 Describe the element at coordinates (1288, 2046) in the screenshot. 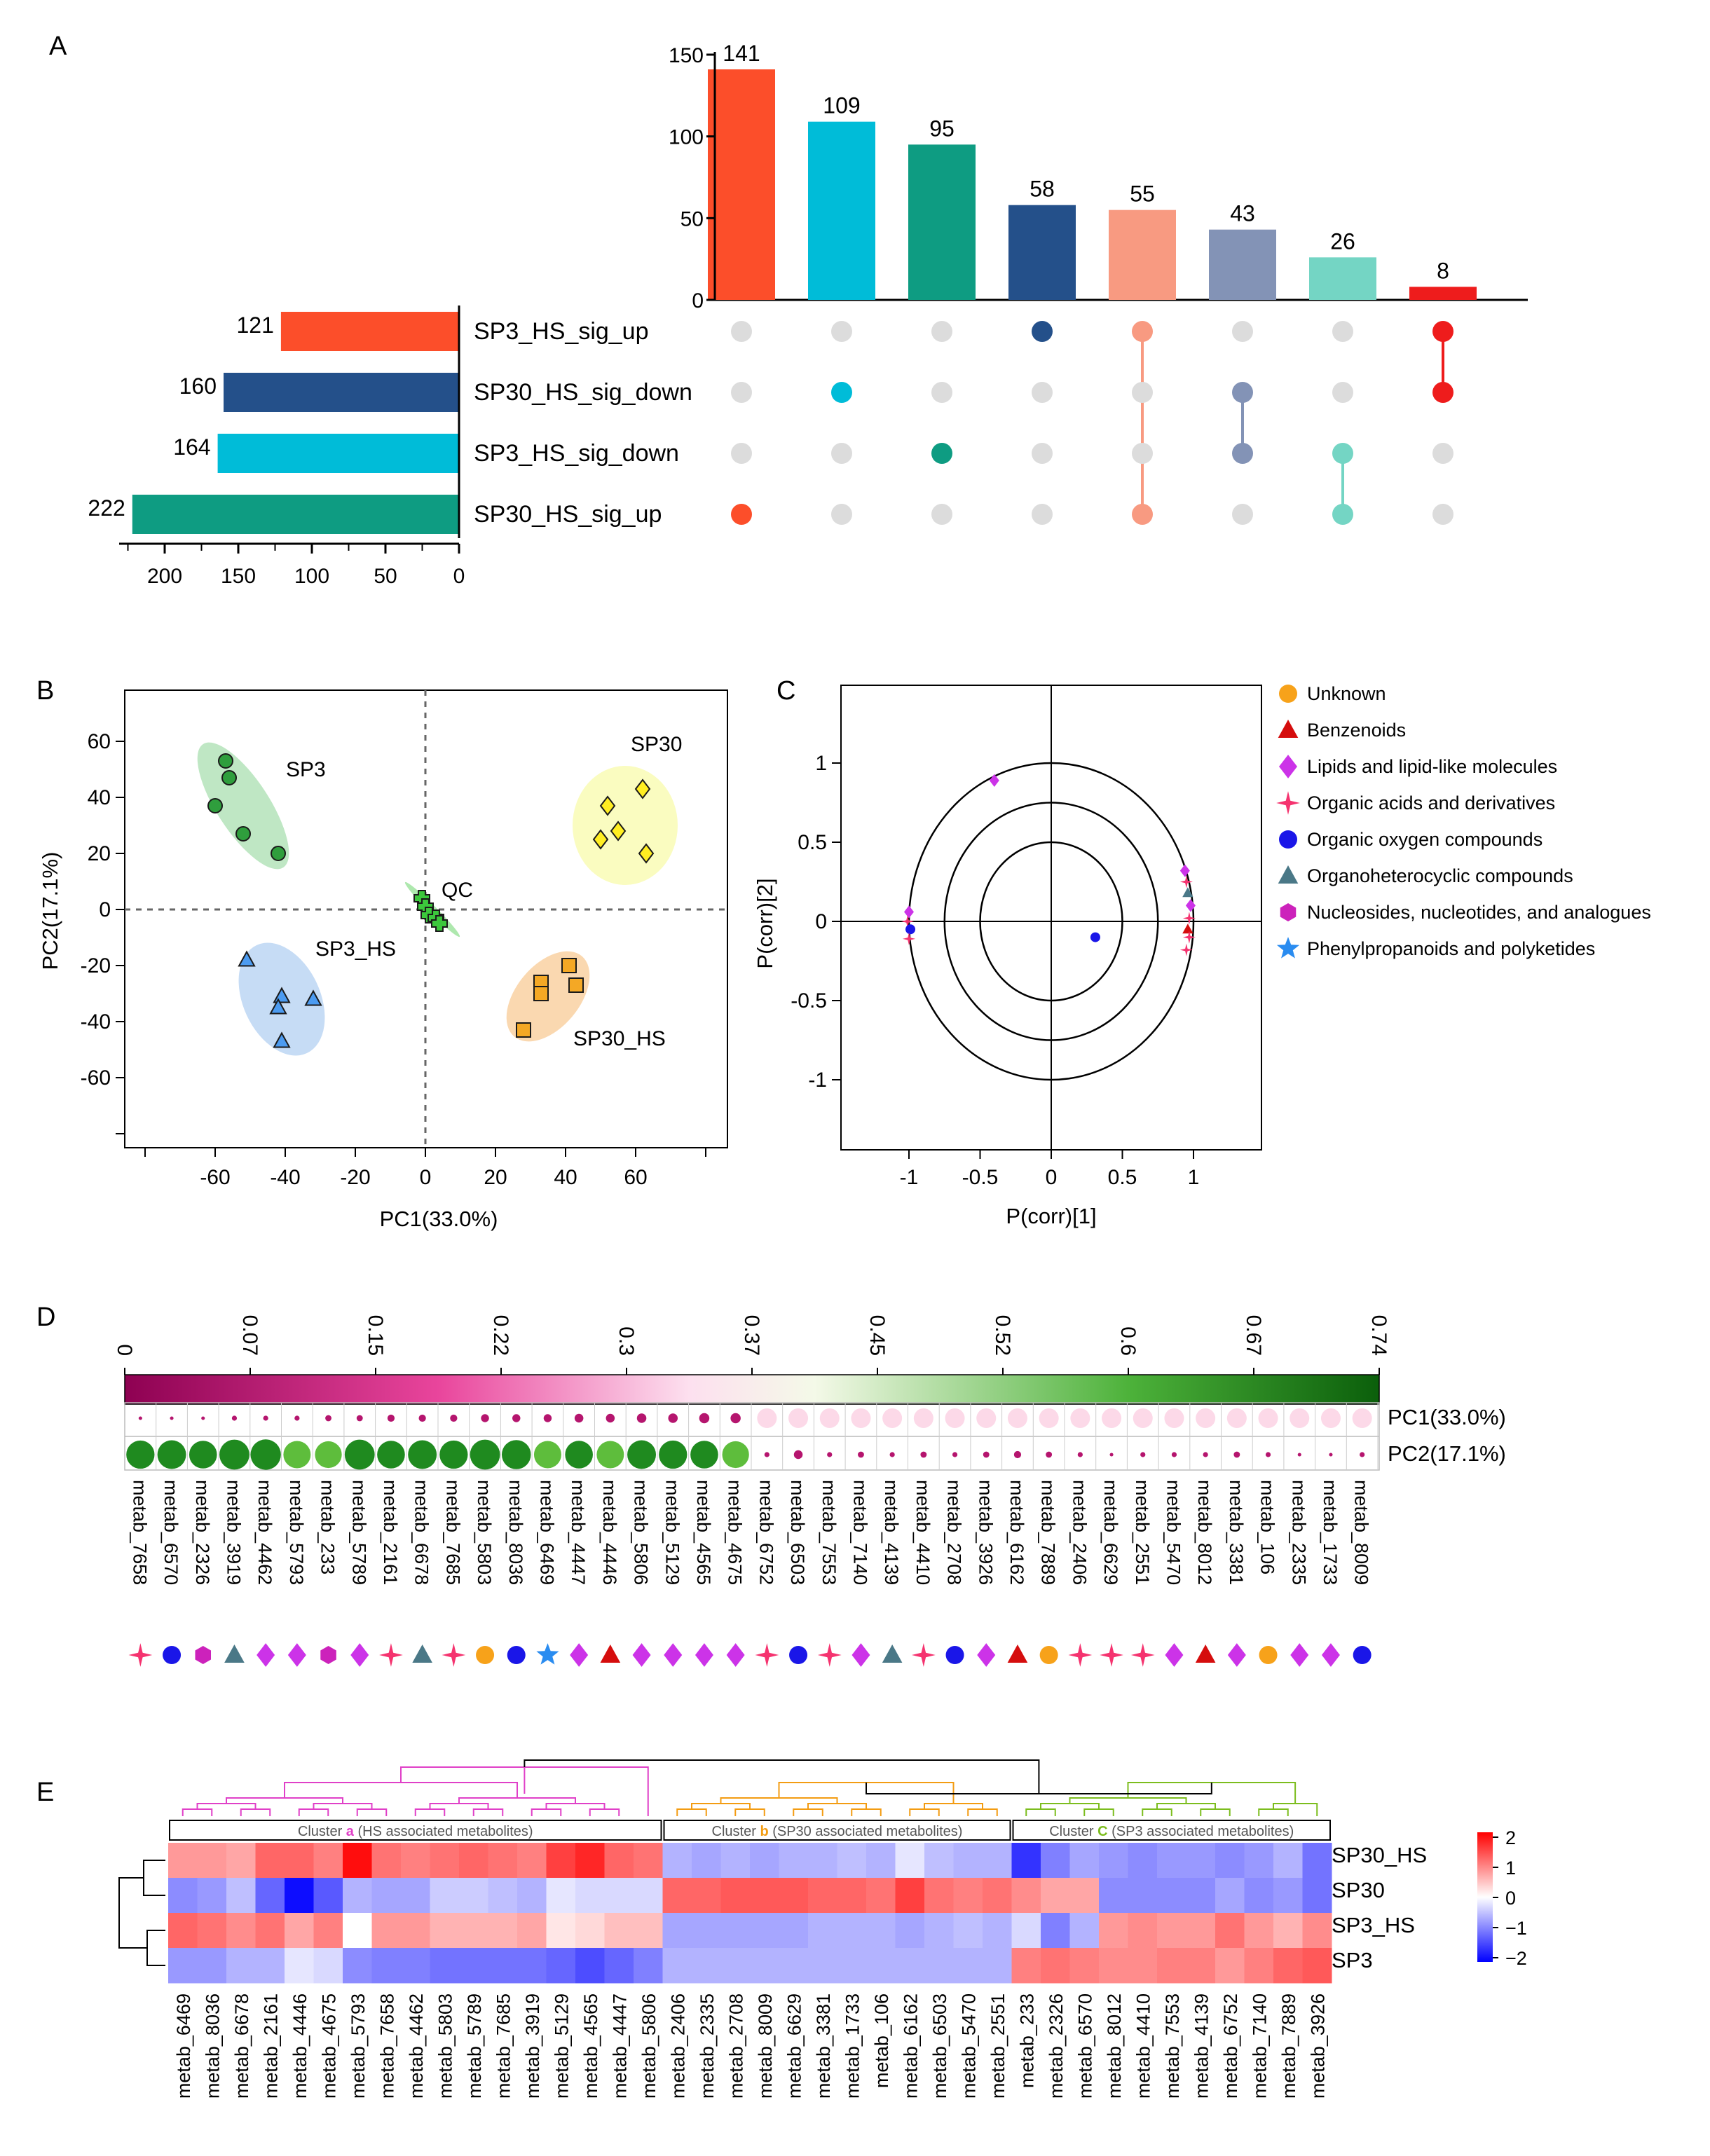

I see `column-label: metab_7889` at that location.